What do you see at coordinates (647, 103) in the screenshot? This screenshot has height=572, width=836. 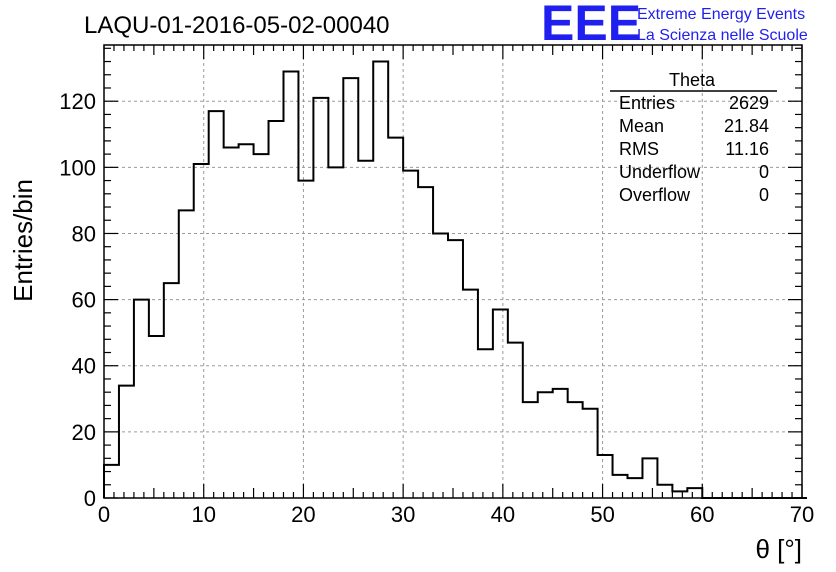 I see `stats-row-label: Entries` at bounding box center [647, 103].